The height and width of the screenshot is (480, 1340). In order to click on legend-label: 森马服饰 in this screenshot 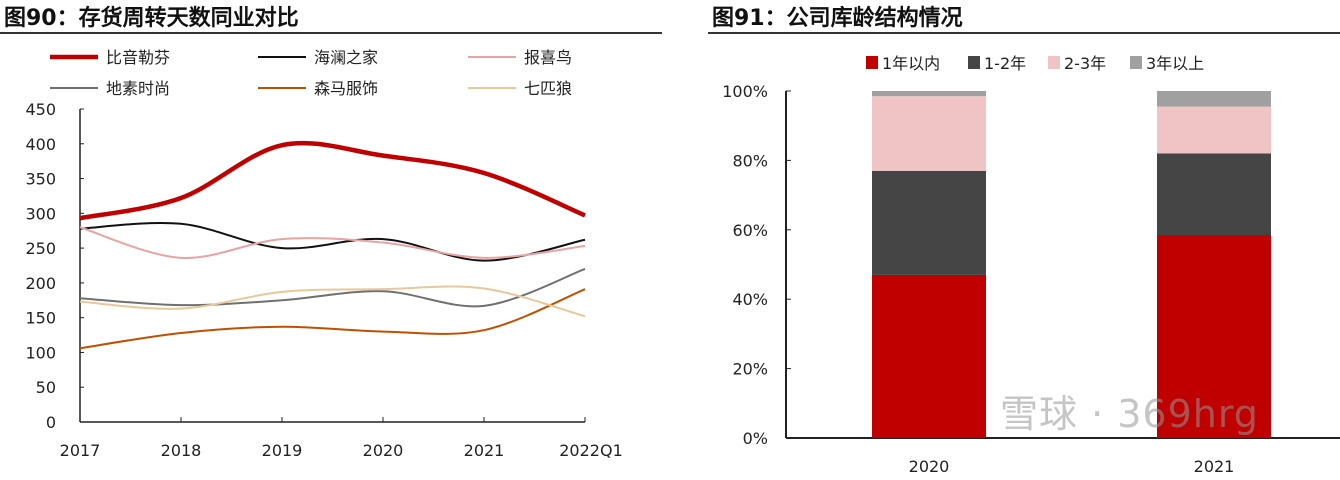, I will do `click(346, 88)`.